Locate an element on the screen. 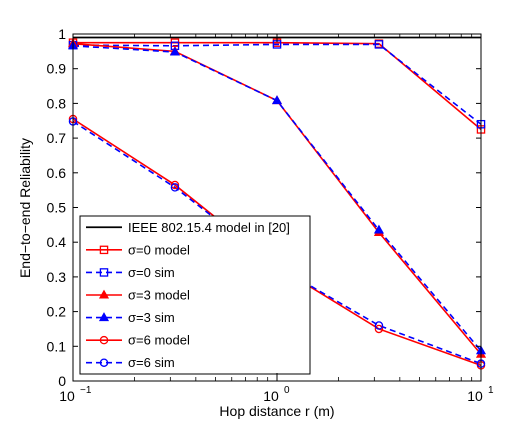 The height and width of the screenshot is (429, 531). y-tick-label-5: 0.5 is located at coordinates (57, 208).